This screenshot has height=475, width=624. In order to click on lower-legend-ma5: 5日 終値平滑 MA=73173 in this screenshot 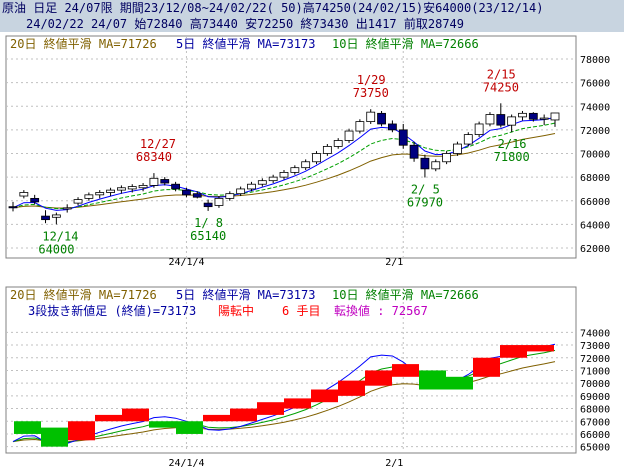, I will do `click(245, 294)`.